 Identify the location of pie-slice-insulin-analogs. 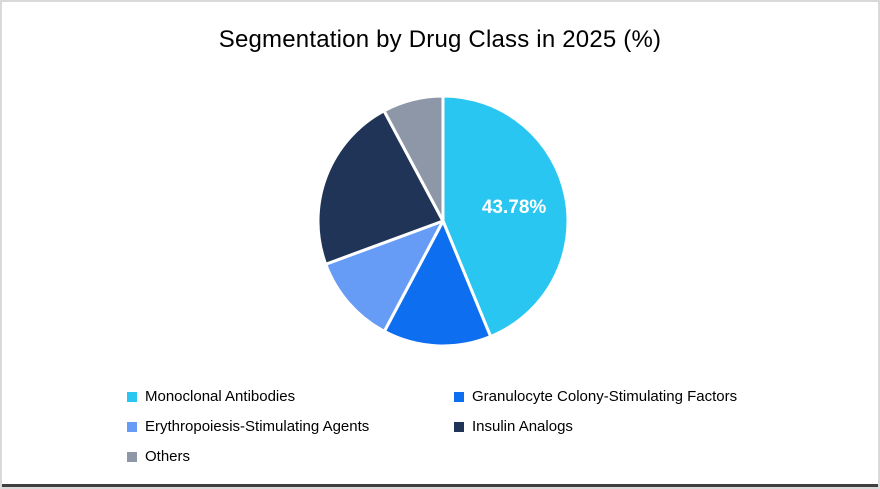
(380, 187).